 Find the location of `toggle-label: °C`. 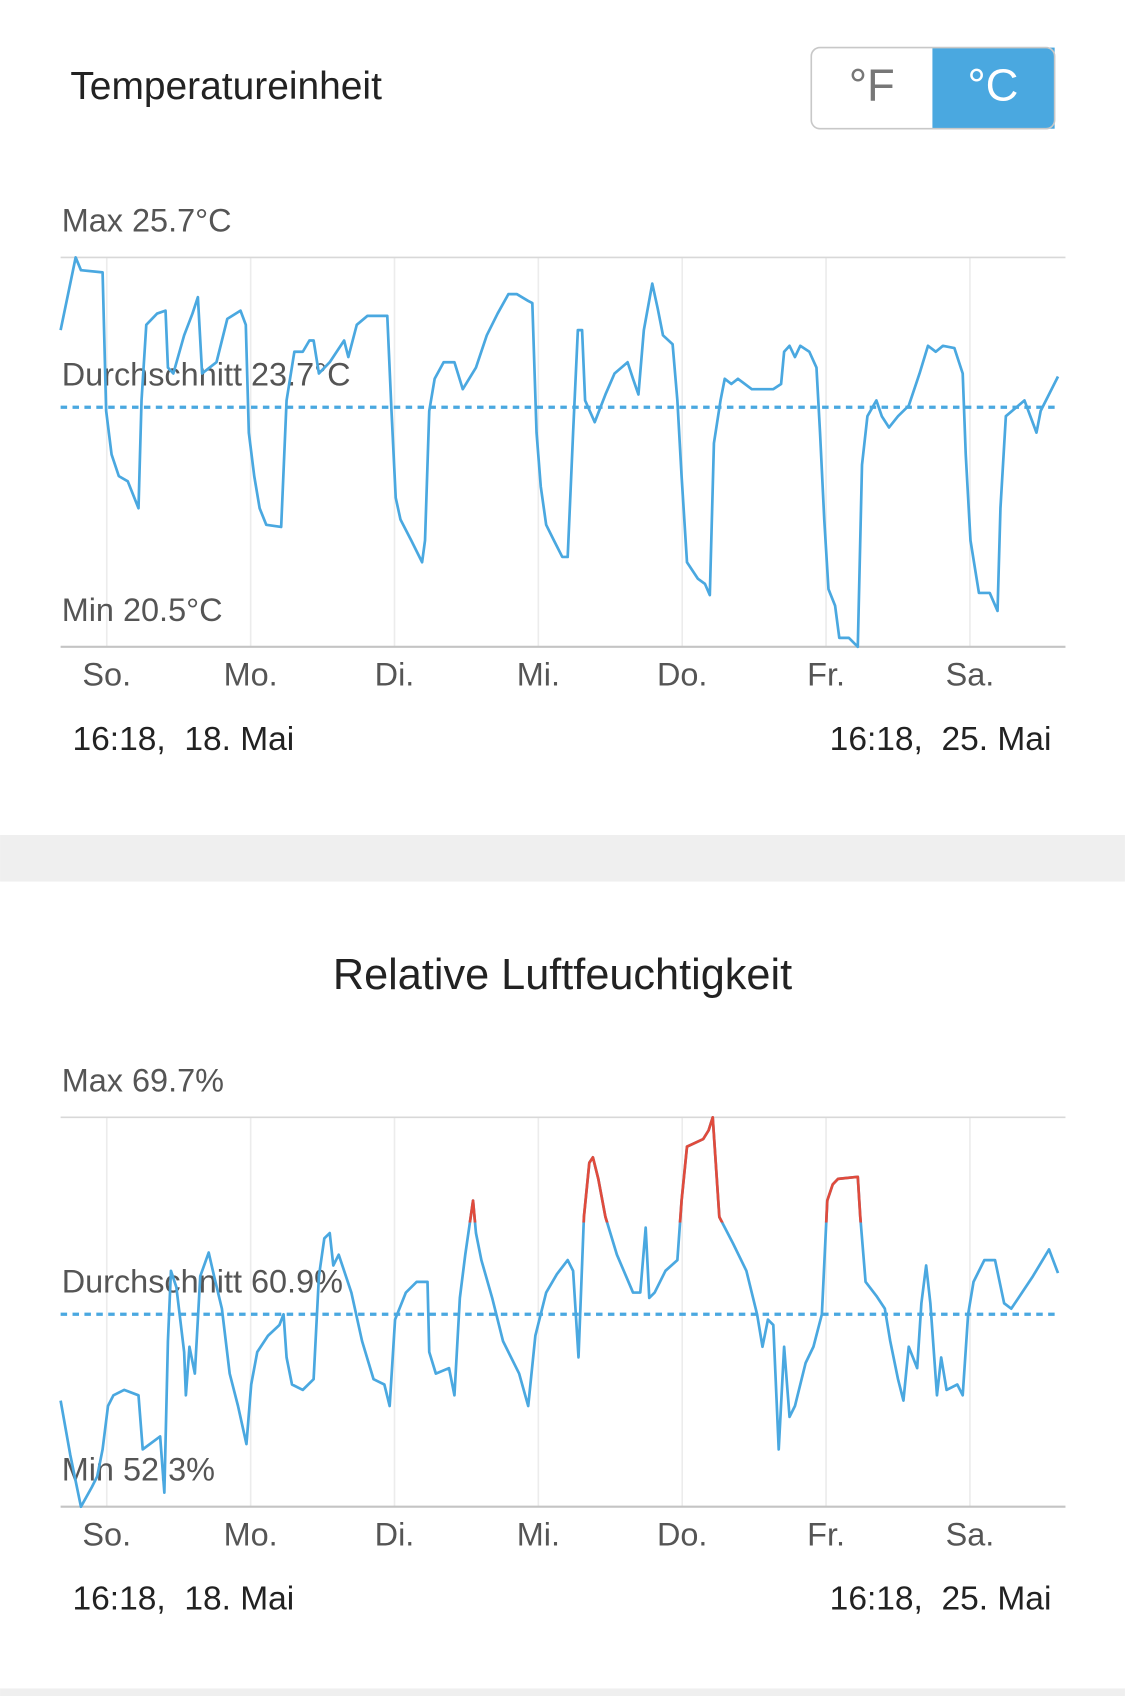

toggle-label: °C is located at coordinates (993, 85).